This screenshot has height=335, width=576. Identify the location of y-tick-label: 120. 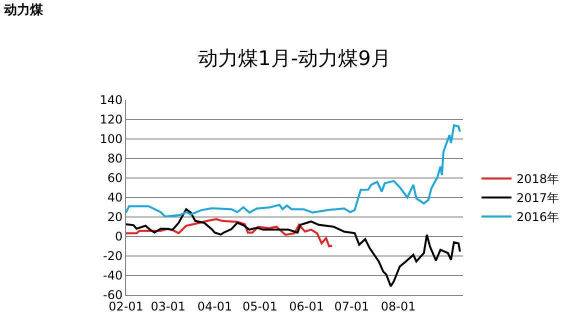
(111, 119).